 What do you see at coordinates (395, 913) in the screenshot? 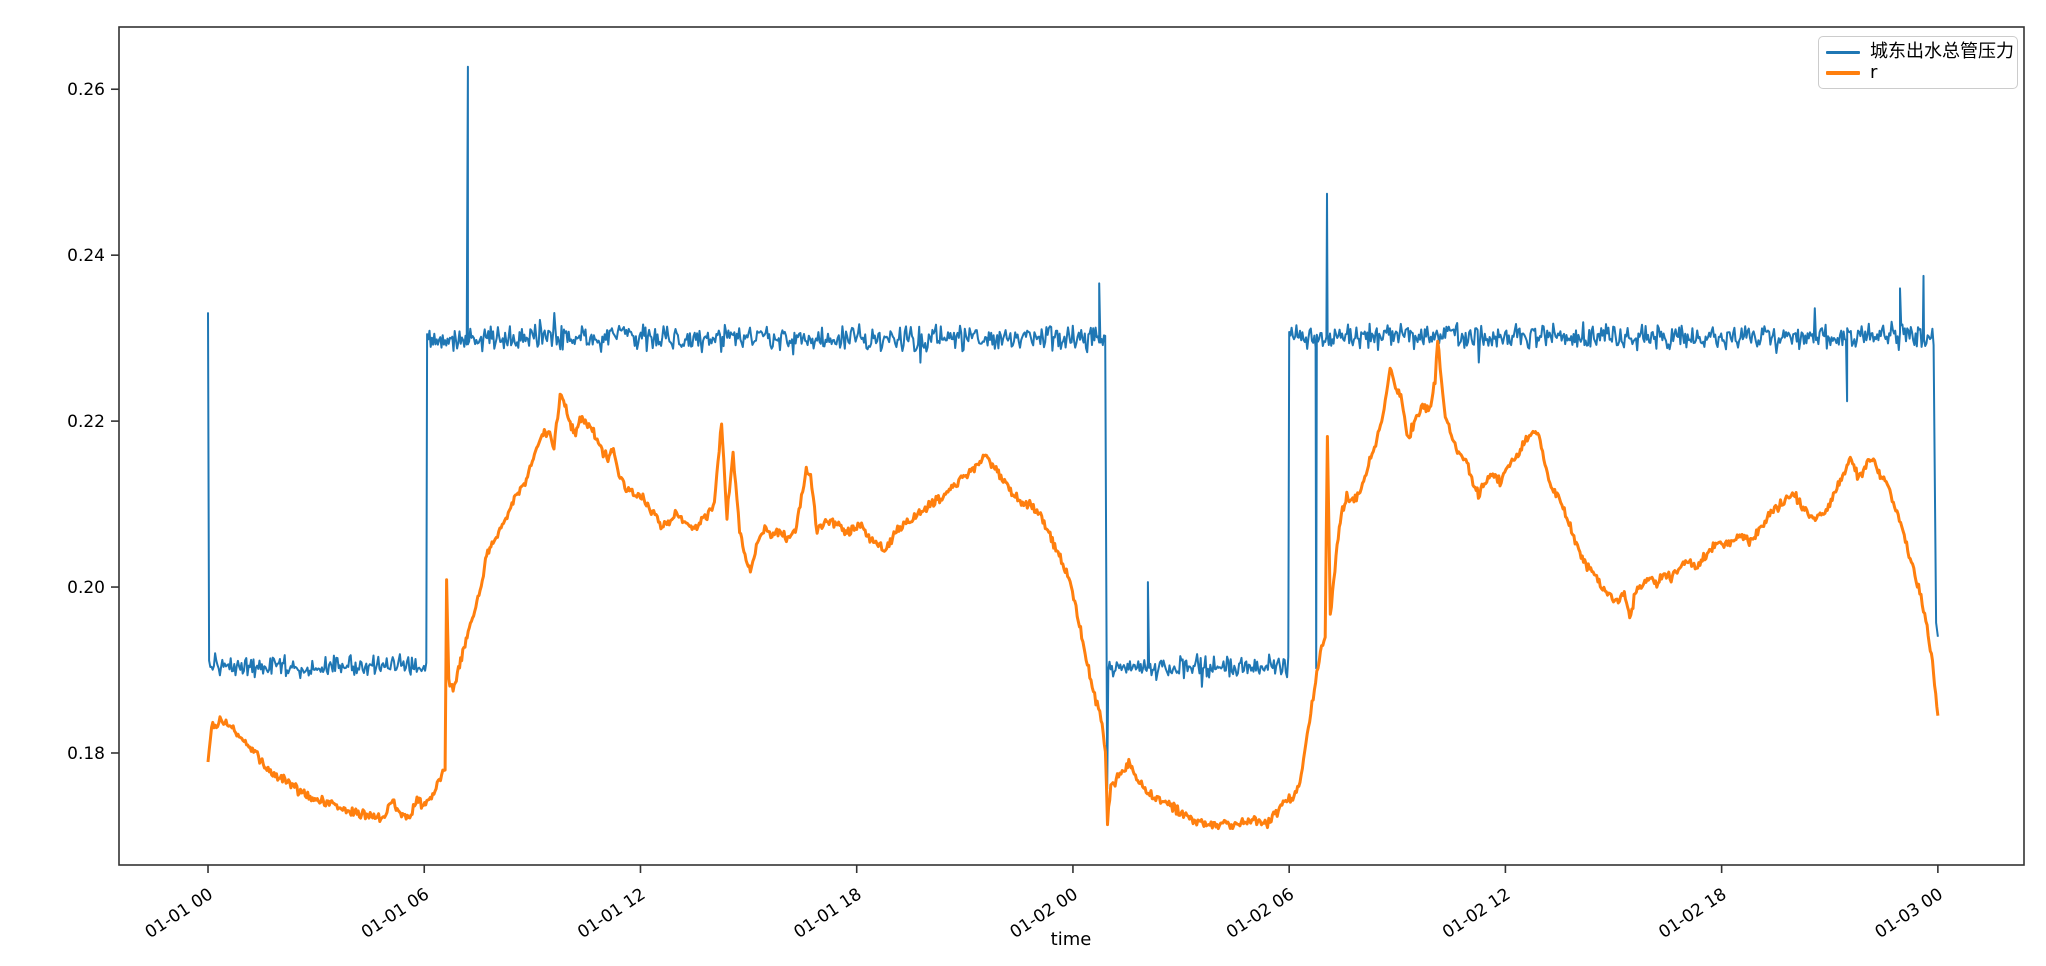
I see `x-tick-label-1: 01-01 06` at bounding box center [395, 913].